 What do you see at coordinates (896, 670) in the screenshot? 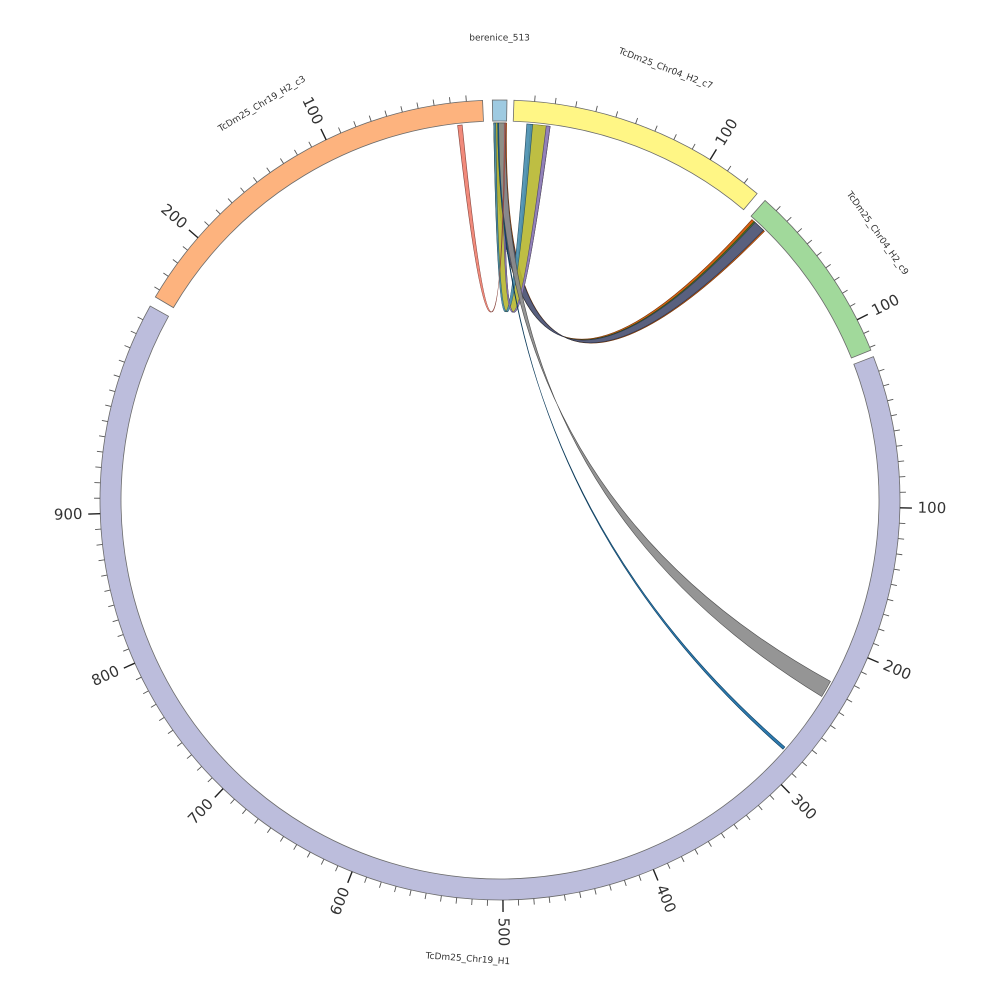
I see `tick-label: 200` at bounding box center [896, 670].